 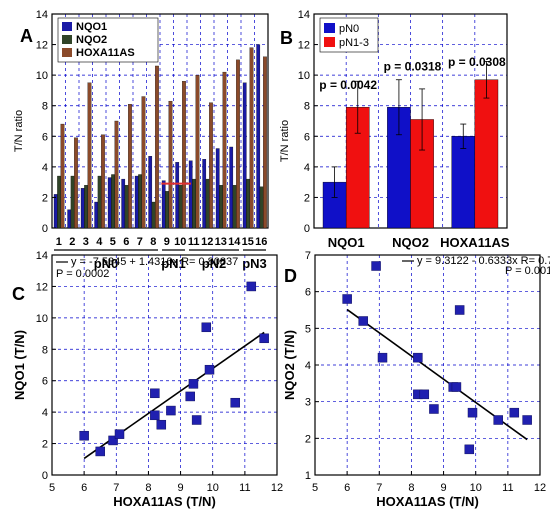 I want to click on panel-a-category-label: 11, so click(x=194, y=242).